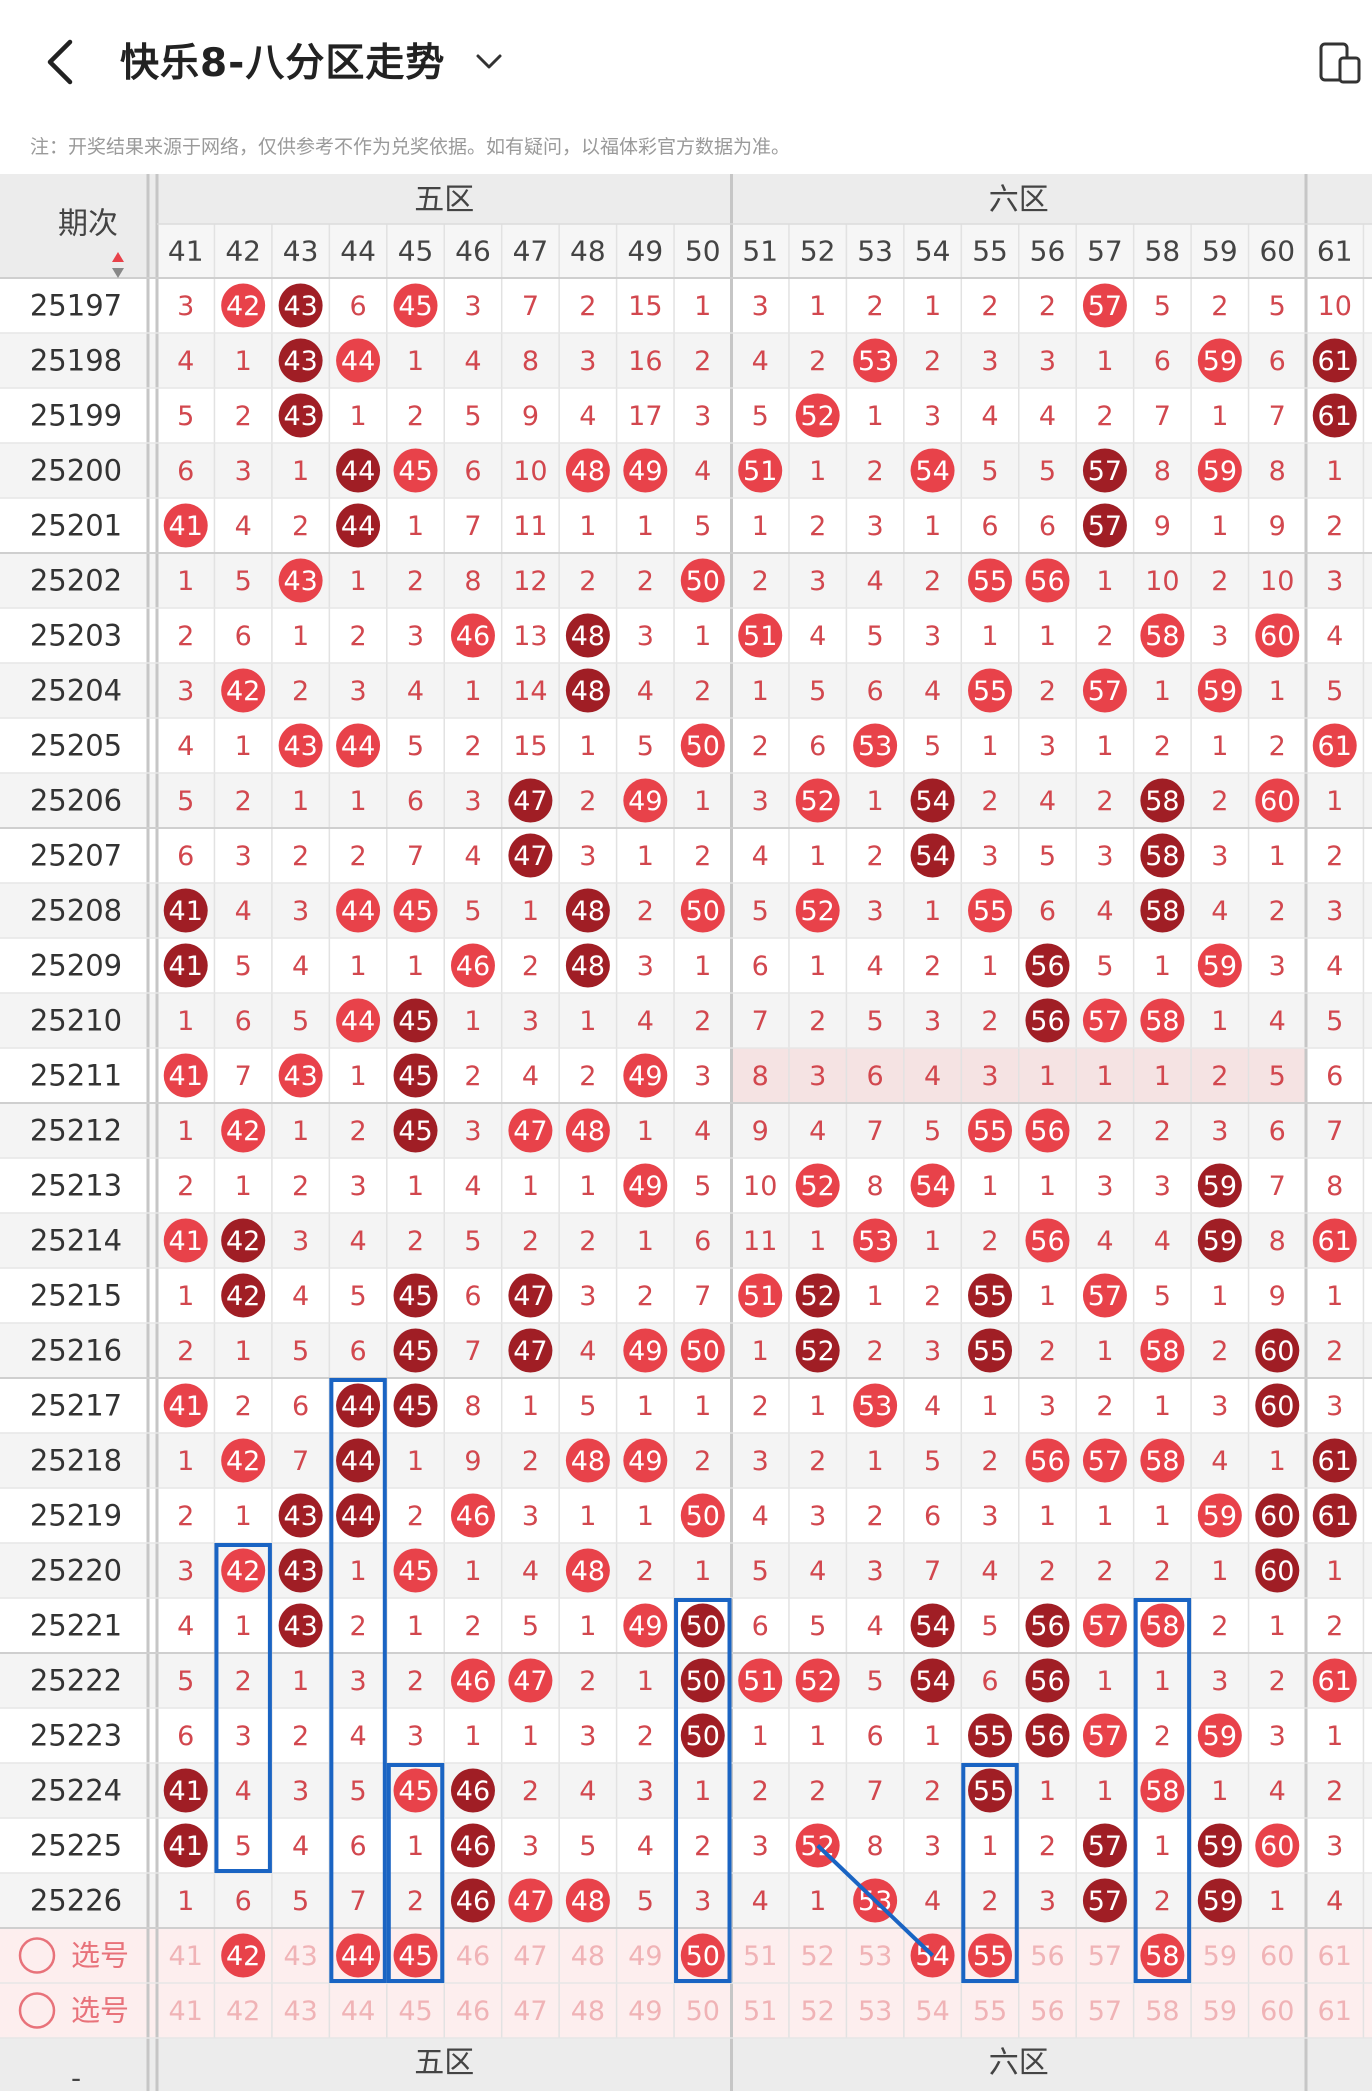  Describe the element at coordinates (1340, 63) in the screenshot. I see `device-toggle-icon` at that location.